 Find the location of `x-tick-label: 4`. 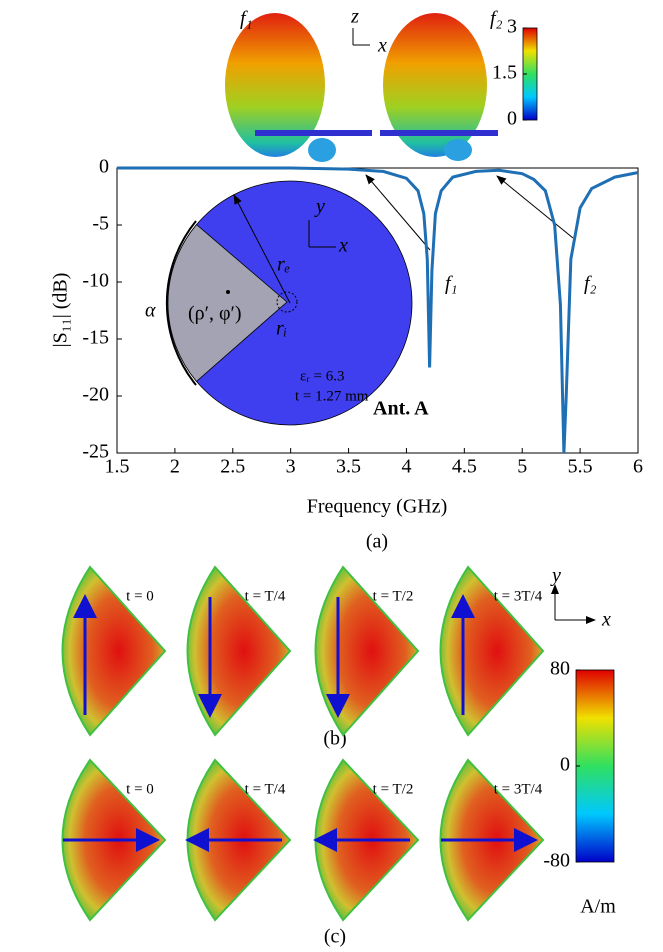

x-tick-label: 4 is located at coordinates (406, 467).